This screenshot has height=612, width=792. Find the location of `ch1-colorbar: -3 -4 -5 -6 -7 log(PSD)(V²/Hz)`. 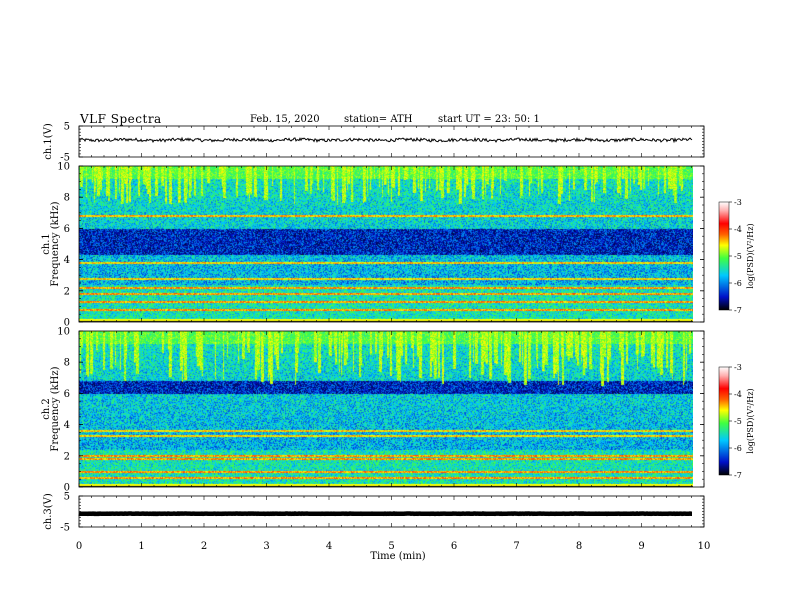

ch1-colorbar: -3 -4 -5 -6 -7 log(PSD)(V²/Hz) is located at coordinates (736, 256).